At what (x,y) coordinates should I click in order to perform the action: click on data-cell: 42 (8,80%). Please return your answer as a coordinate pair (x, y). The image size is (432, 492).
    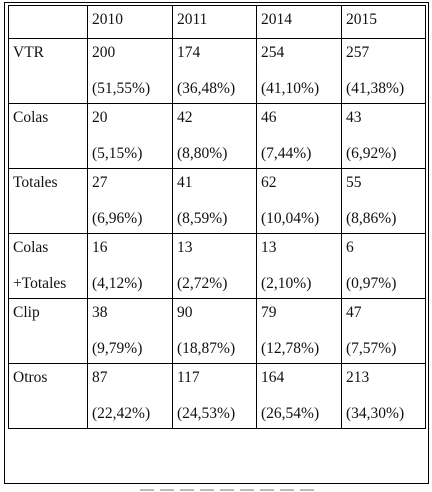
    Looking at the image, I should click on (214, 136).